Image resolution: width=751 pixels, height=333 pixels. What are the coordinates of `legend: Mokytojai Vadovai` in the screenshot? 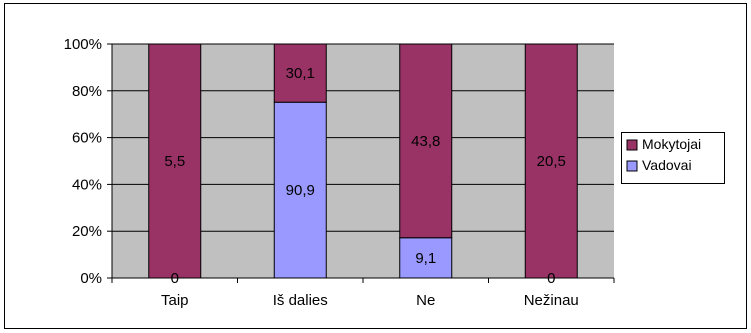 It's located at (673, 158).